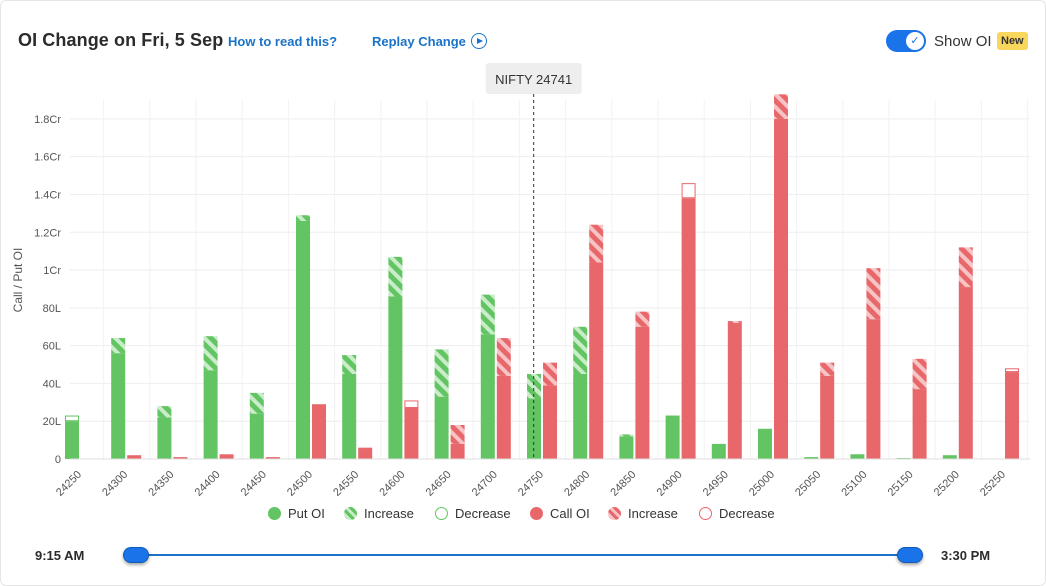 This screenshot has height=586, width=1046. What do you see at coordinates (306, 513) in the screenshot?
I see `legend-put-oi-label: Put OI` at bounding box center [306, 513].